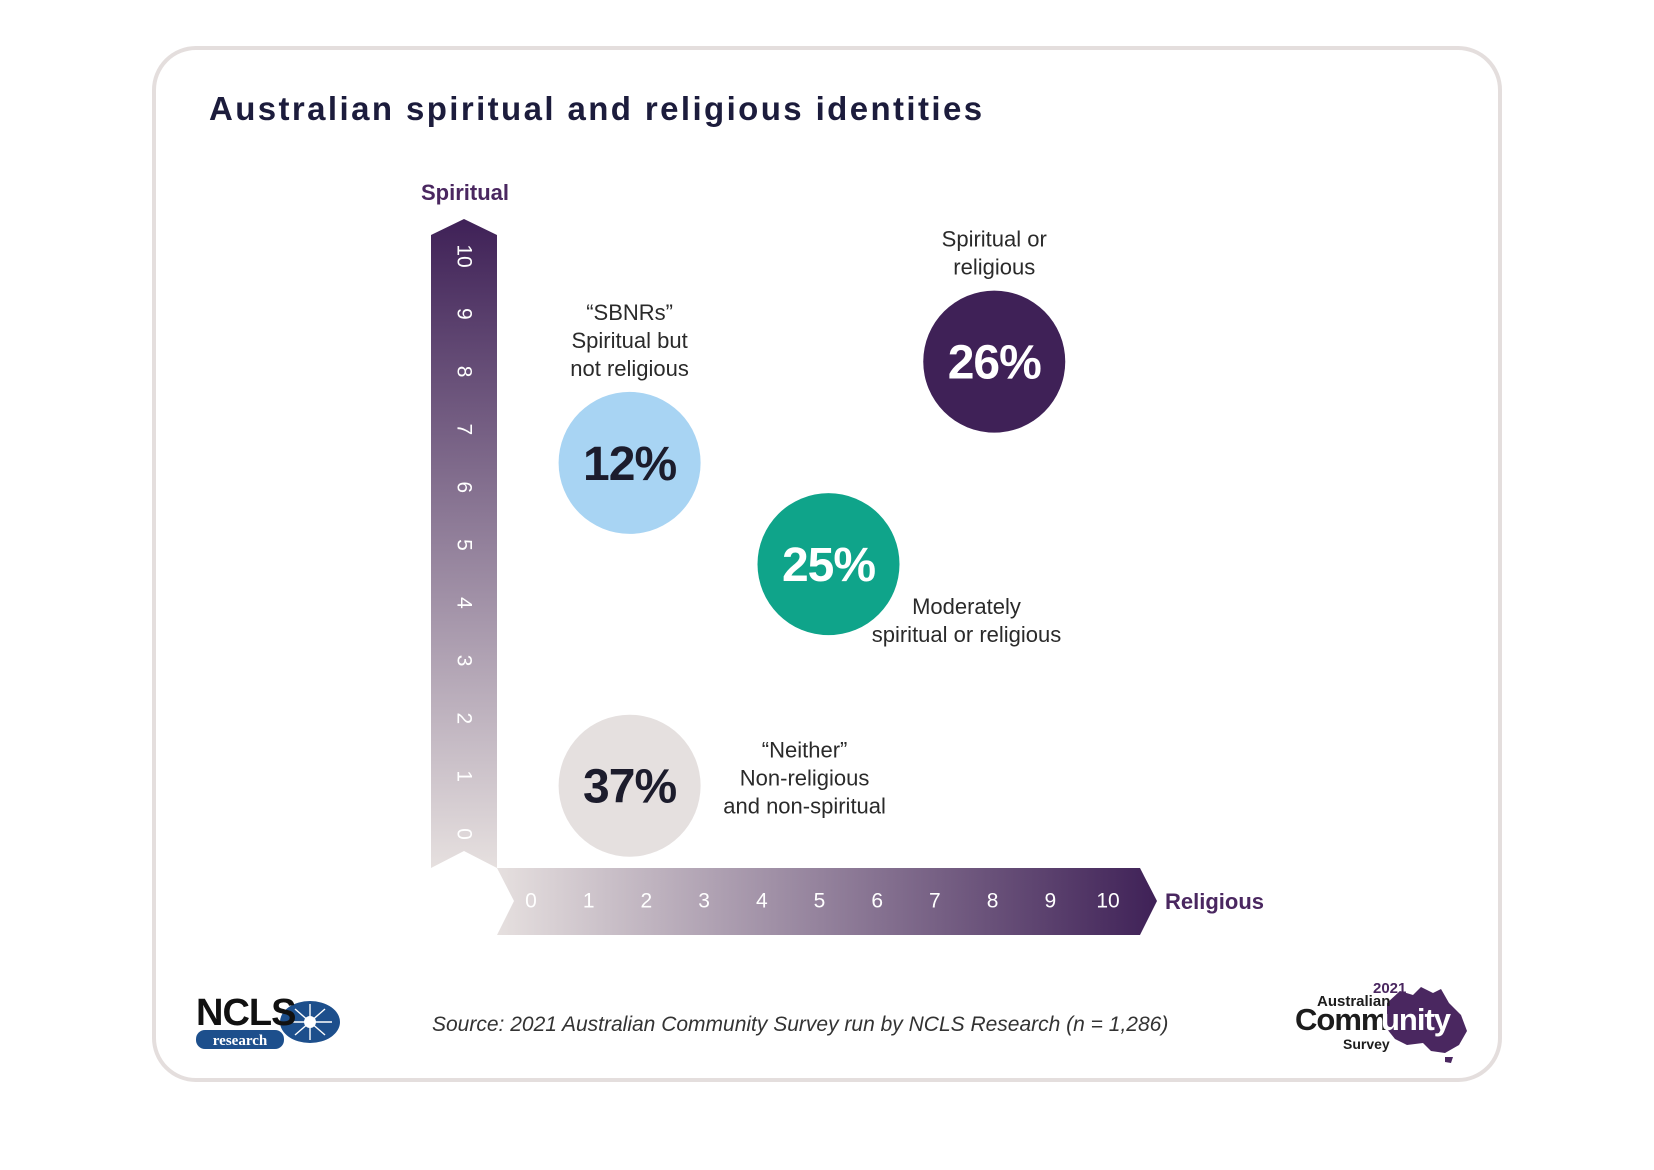  Describe the element at coordinates (993, 901) in the screenshot. I see `x-tick-label: 8` at that location.